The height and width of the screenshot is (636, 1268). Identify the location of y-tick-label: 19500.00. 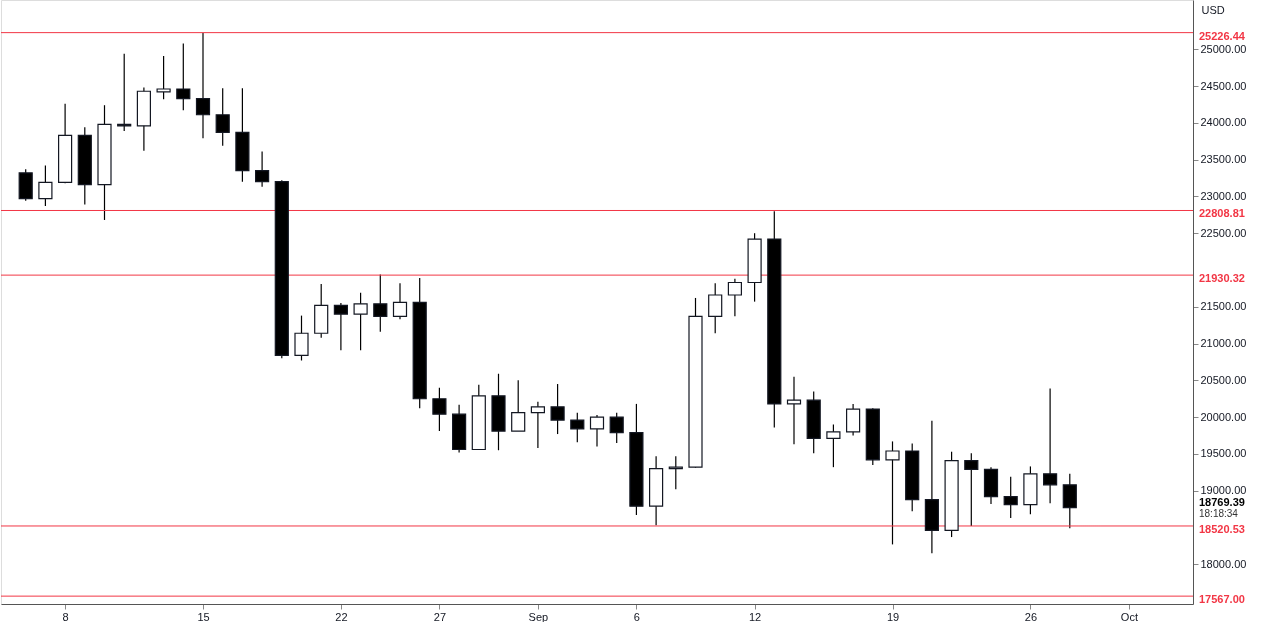
(1223, 453).